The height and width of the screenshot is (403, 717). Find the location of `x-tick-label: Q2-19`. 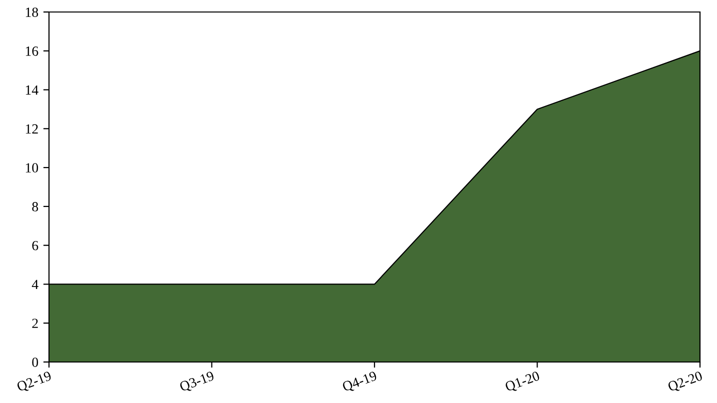

x-tick-label: Q2-19 is located at coordinates (34, 382).